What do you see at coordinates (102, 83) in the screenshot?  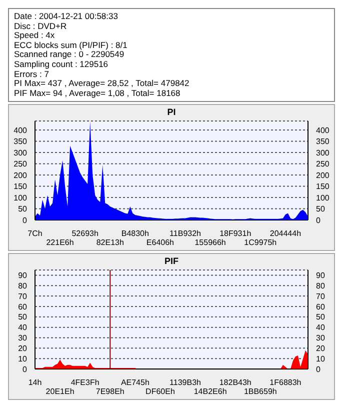 I see `text: PI Max= 437 , Average= 28,52 , Total= 479842` at bounding box center [102, 83].